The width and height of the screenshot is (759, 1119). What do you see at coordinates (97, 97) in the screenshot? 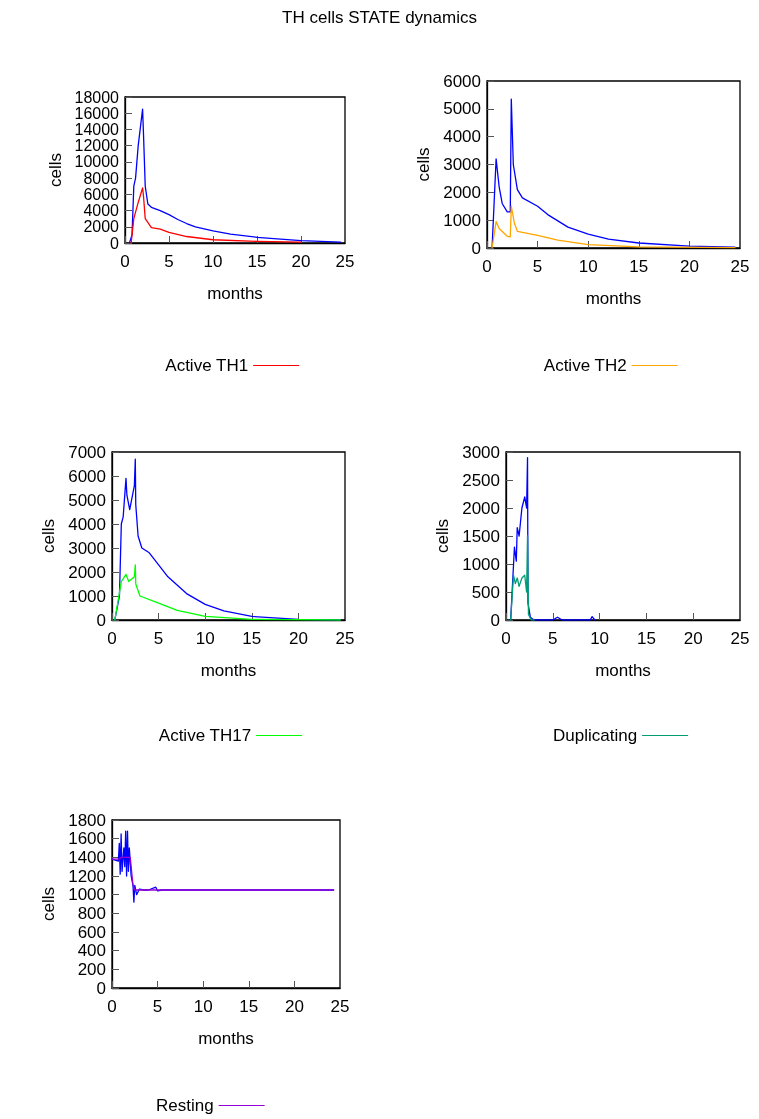
I see `y-tick-label: 18000` at bounding box center [97, 97].